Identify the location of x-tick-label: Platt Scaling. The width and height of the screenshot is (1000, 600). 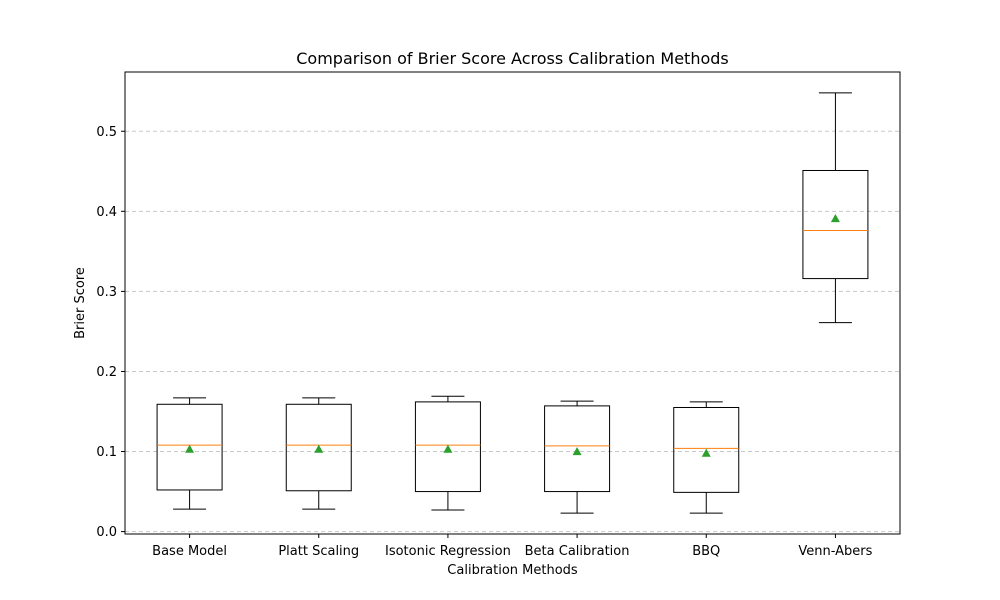
(318, 551).